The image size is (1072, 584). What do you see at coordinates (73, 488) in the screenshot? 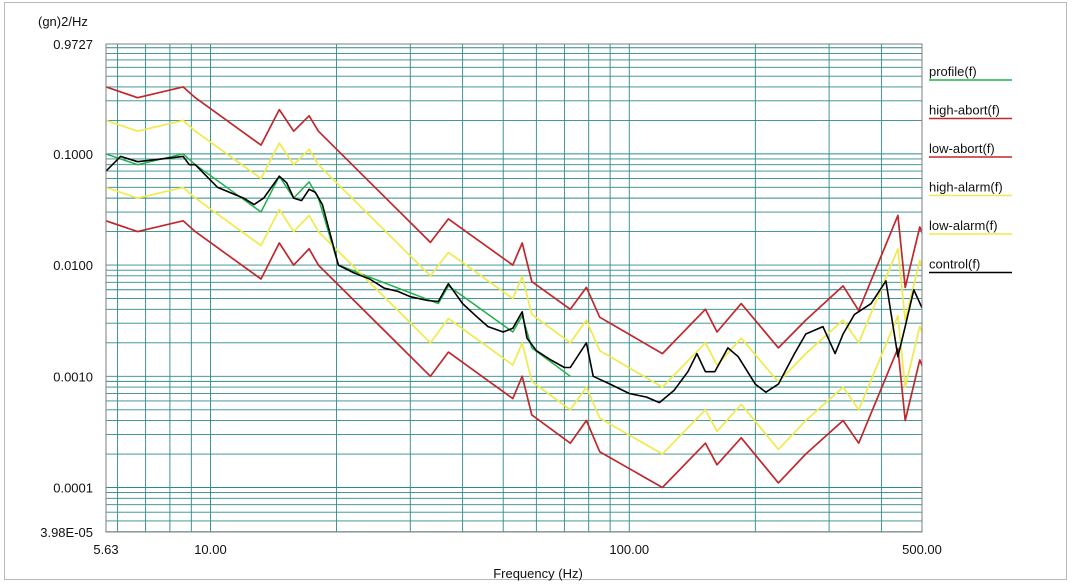
I see `y-tick-label: 0.0001` at bounding box center [73, 488].